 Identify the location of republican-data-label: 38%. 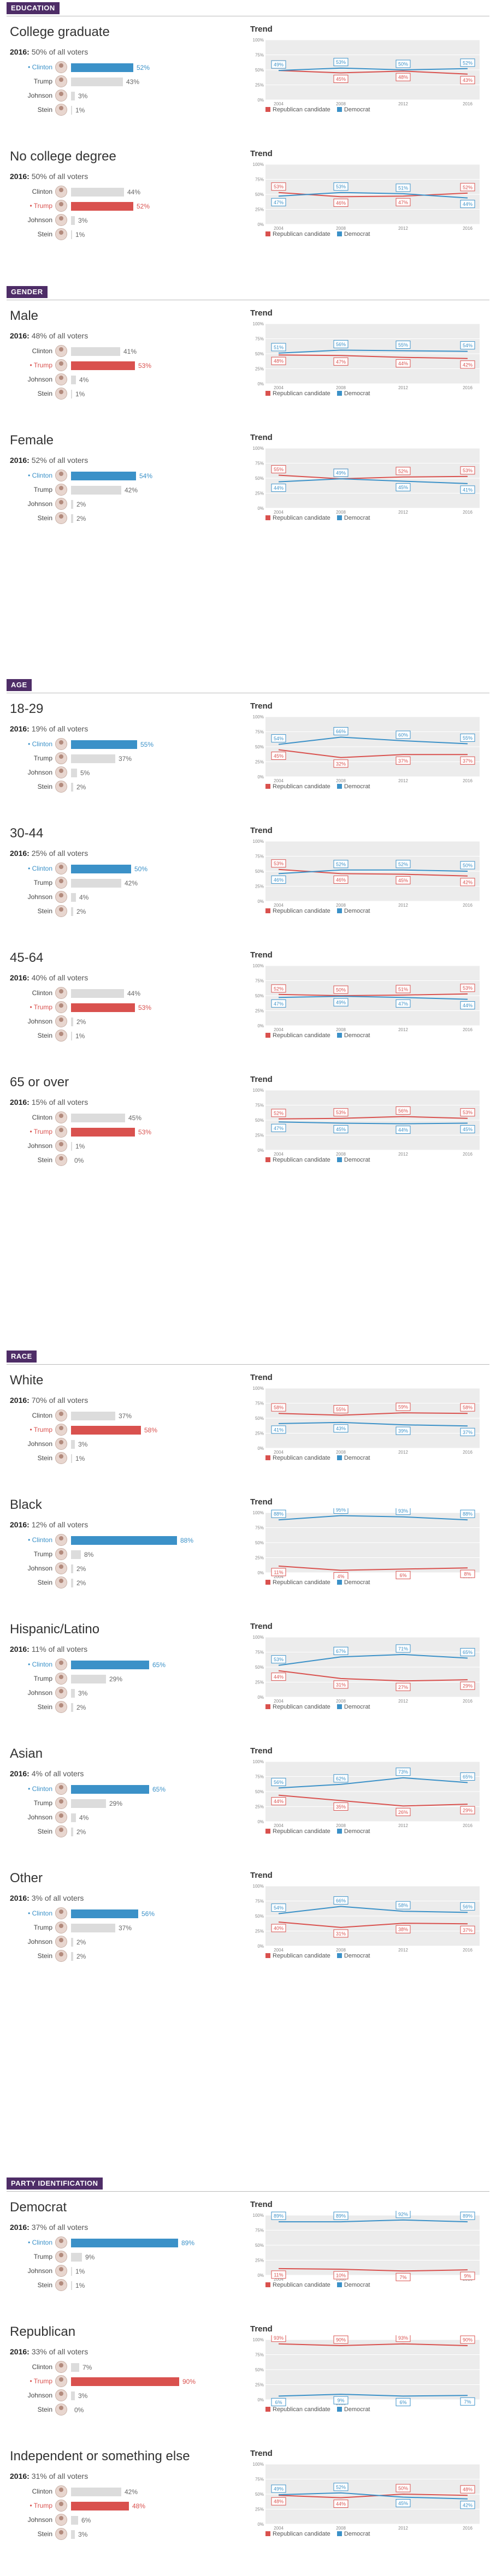
(403, 1929).